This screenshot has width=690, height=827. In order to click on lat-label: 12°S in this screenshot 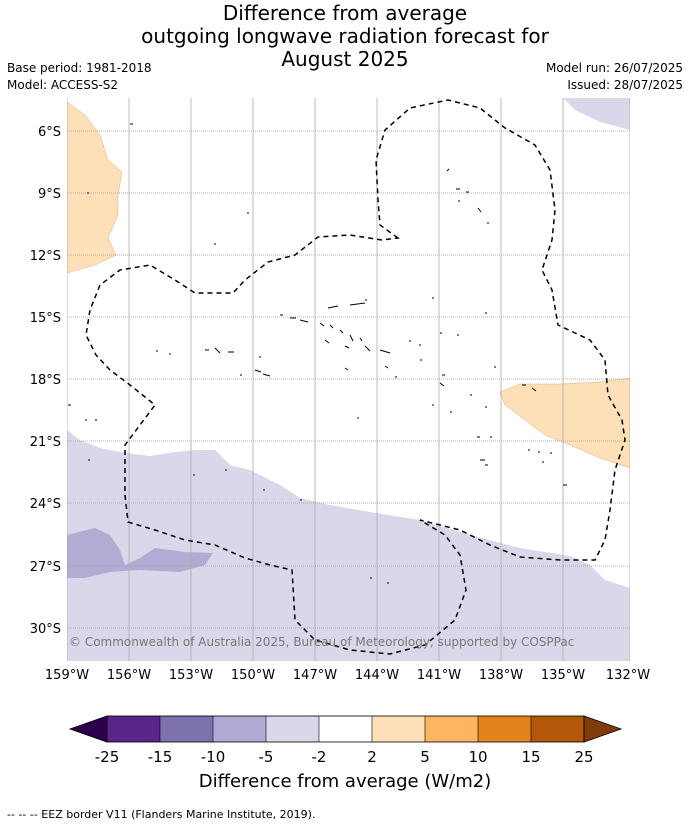, I will do `click(45, 256)`.